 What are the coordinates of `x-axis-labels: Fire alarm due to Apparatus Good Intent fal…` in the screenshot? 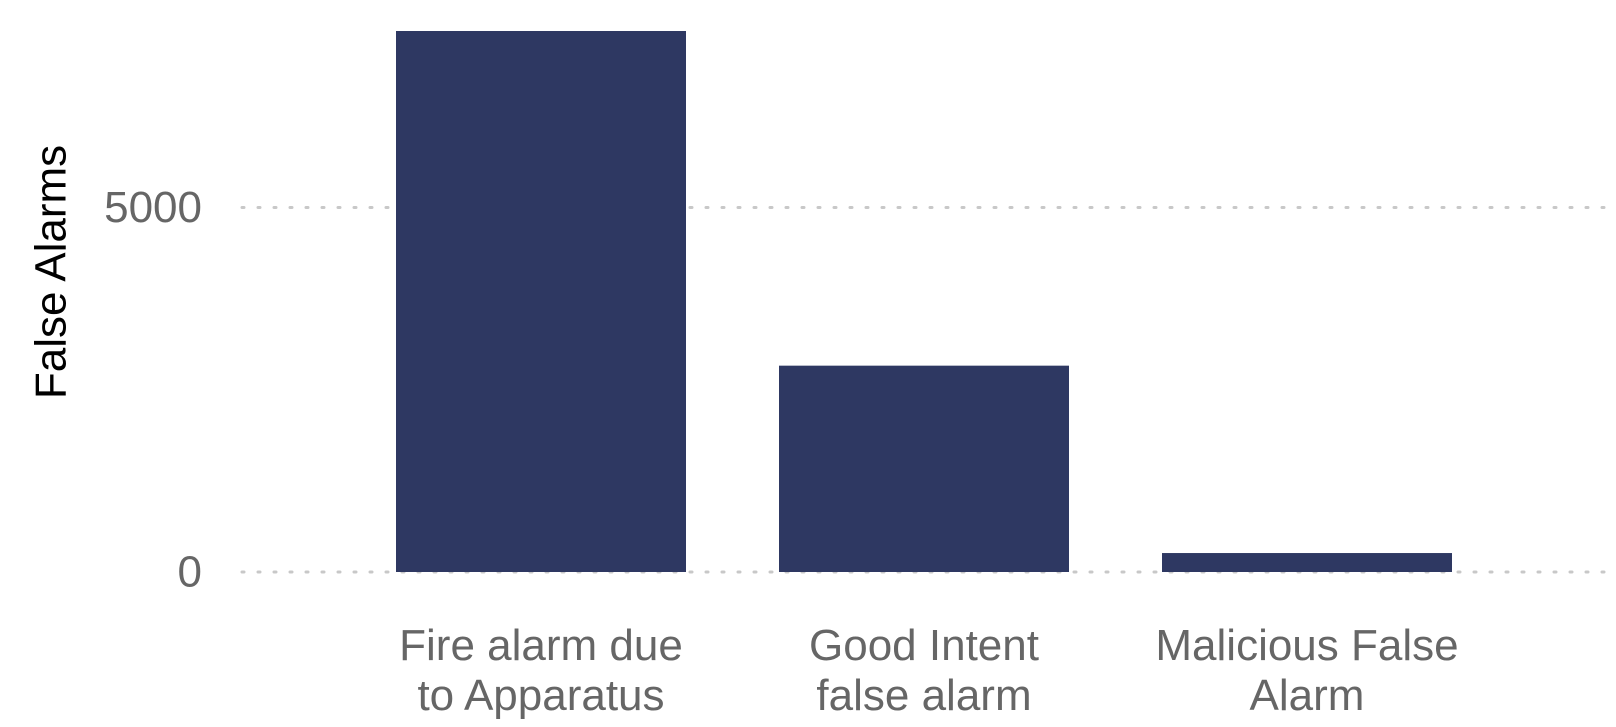 It's located at (928, 670).